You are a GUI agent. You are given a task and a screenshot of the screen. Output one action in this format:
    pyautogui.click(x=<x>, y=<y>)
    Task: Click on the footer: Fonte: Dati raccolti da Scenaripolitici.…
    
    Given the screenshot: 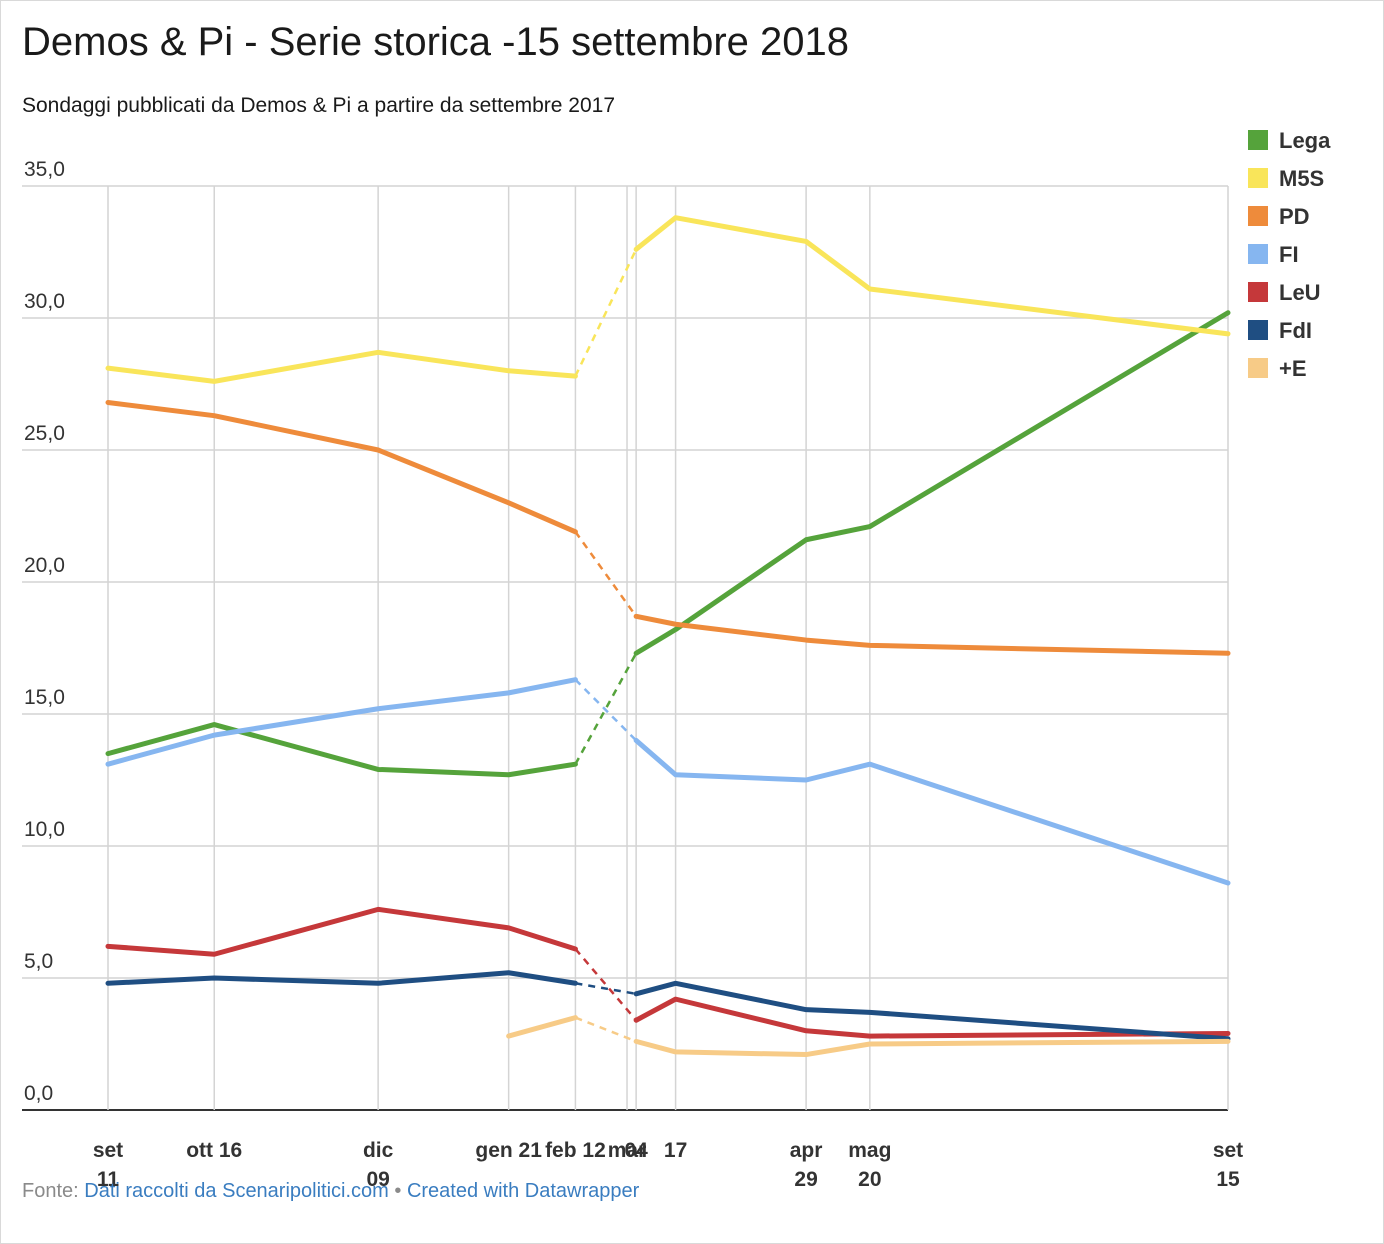 What is the action you would take?
    pyautogui.click(x=330, y=1191)
    